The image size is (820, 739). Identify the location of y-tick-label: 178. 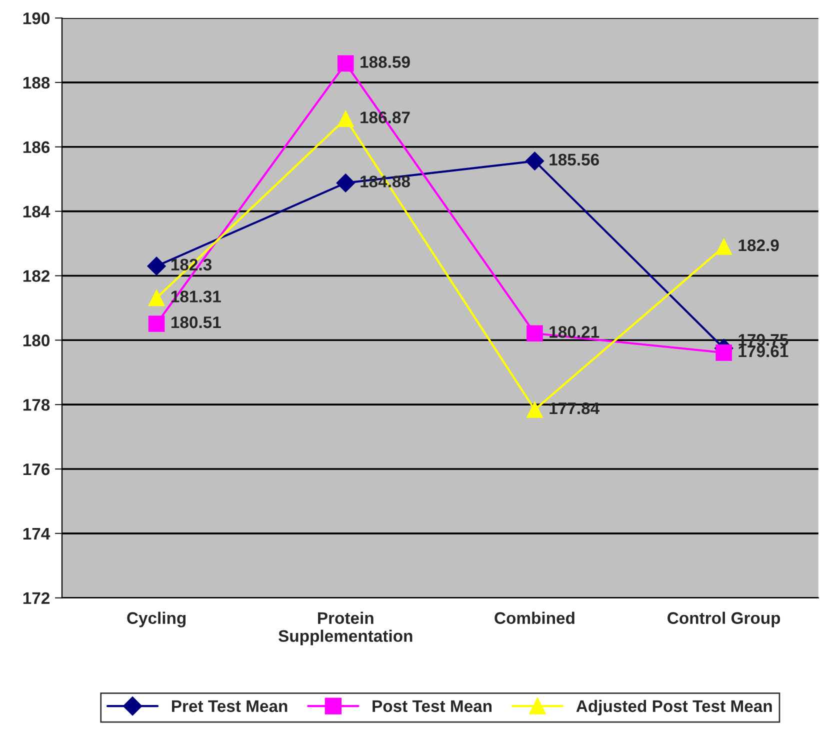
(36, 404).